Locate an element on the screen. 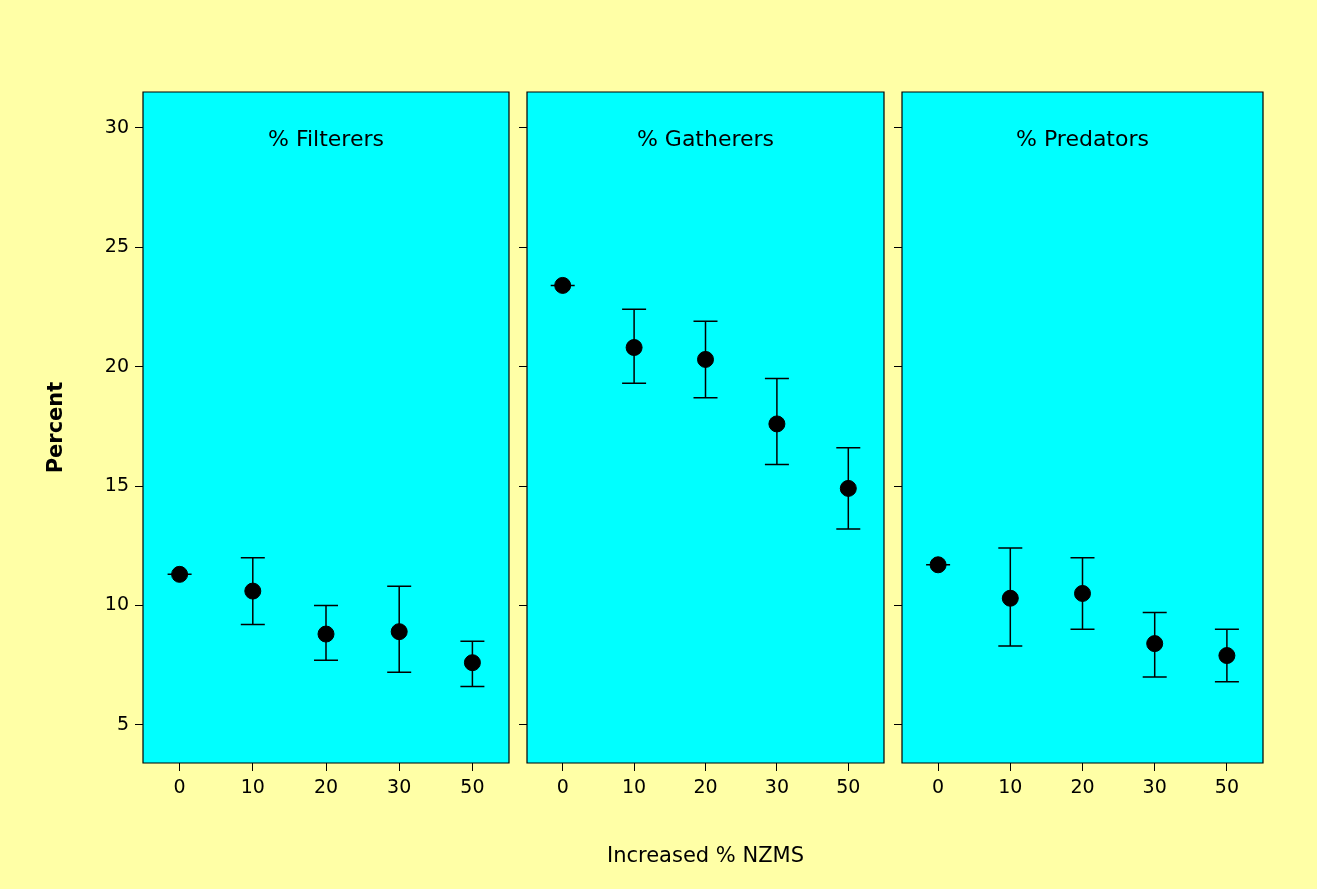 Image resolution: width=1317 pixels, height=889 pixels. y-tick-label: 10 is located at coordinates (116, 603).